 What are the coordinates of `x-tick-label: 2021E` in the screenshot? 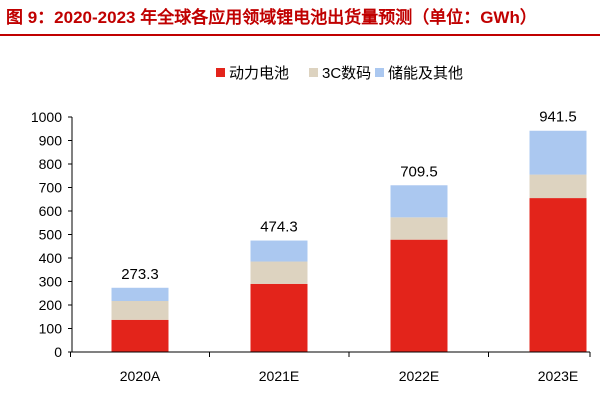 It's located at (279, 376).